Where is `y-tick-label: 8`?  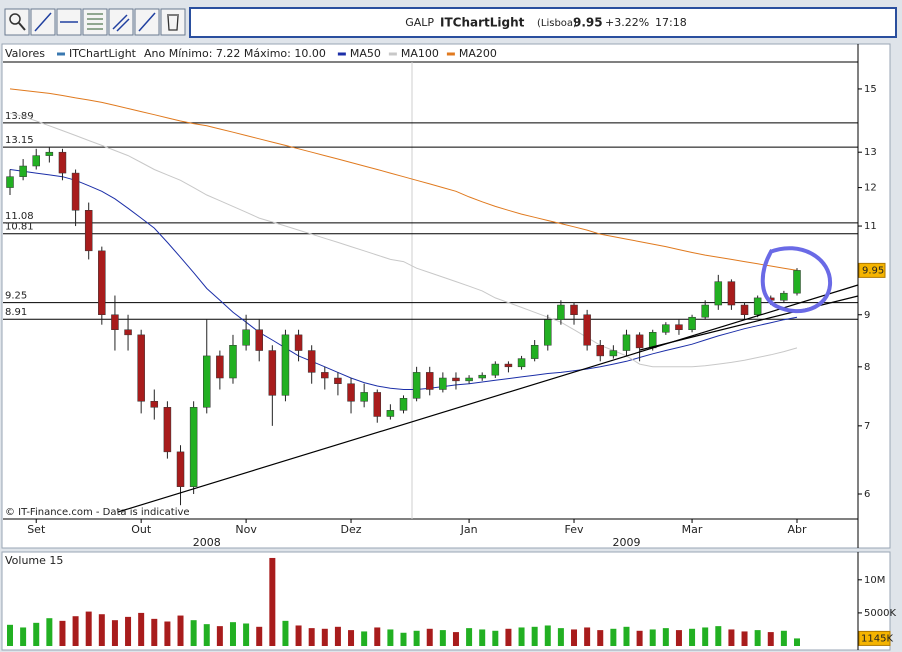
y-tick-label: 8 is located at coordinates (867, 367).